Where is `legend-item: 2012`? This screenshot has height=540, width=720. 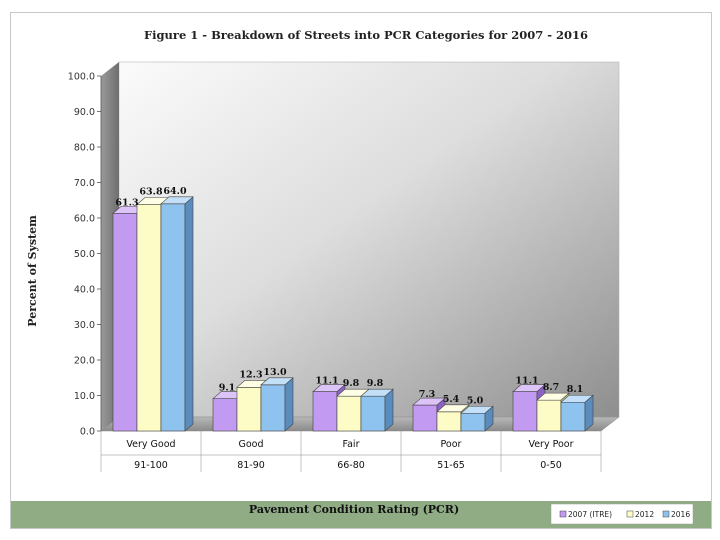 legend-item: 2012 is located at coordinates (640, 514).